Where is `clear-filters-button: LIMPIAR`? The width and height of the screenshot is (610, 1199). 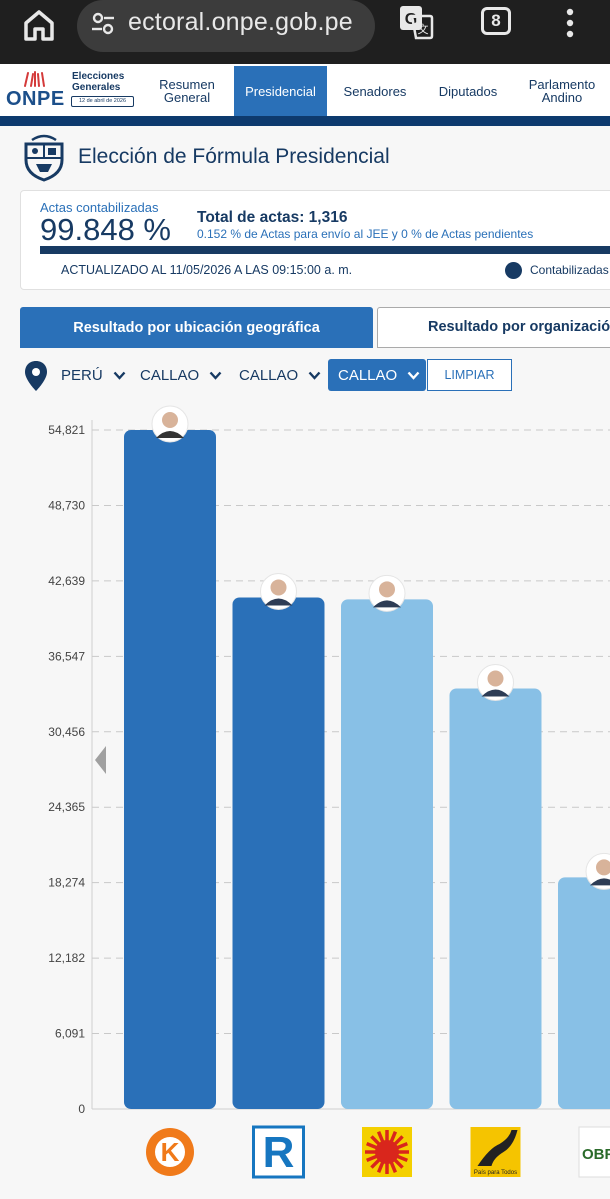 clear-filters-button: LIMPIAR is located at coordinates (469, 375).